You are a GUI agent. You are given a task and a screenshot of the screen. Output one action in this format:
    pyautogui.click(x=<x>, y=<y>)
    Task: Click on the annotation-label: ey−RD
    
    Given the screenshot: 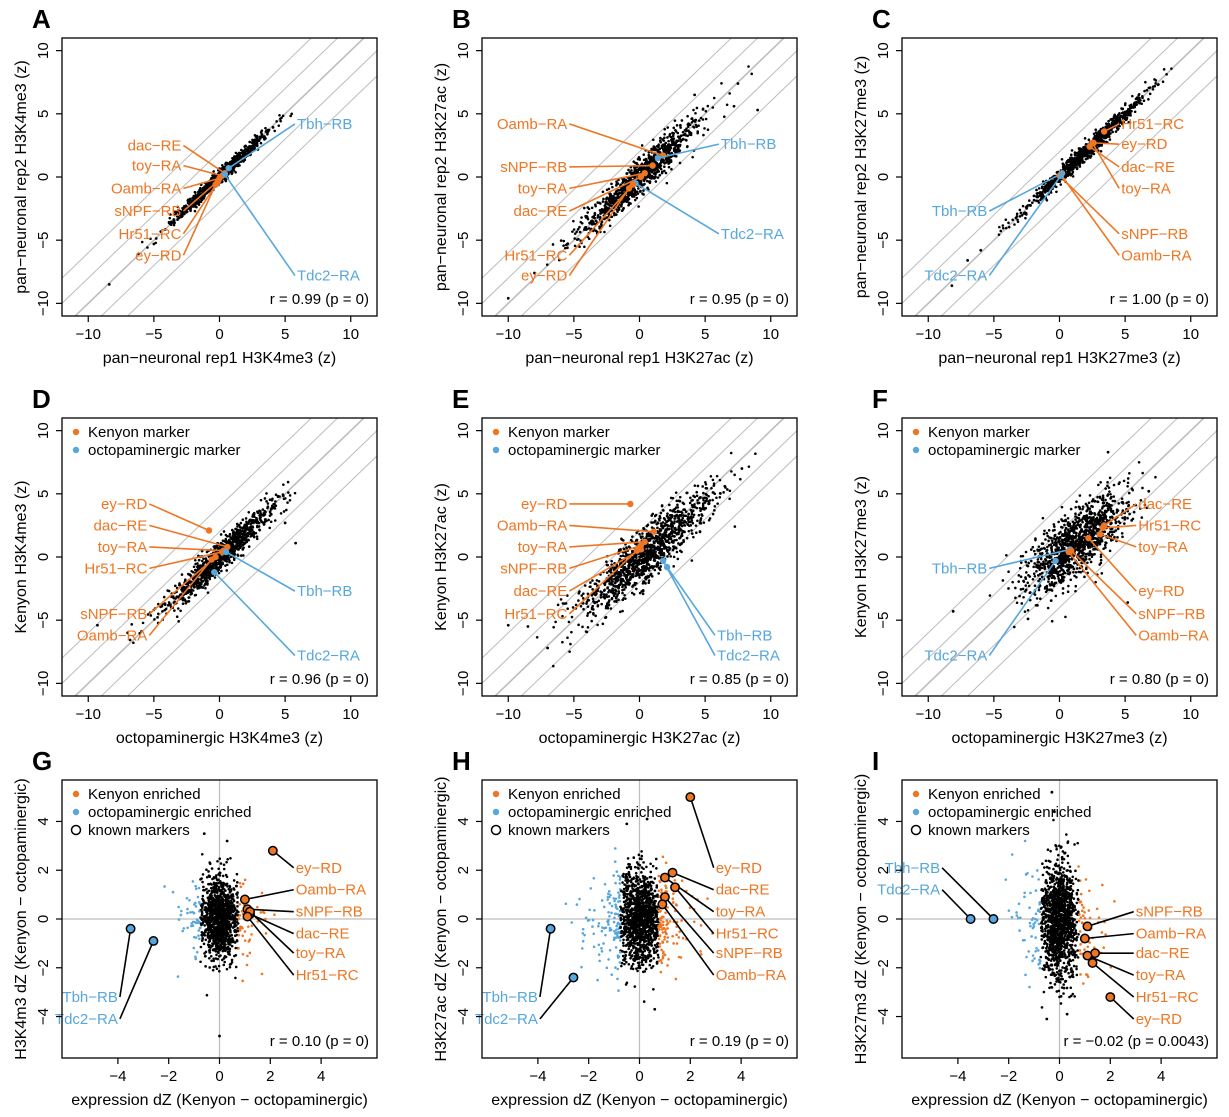 What is the action you would take?
    pyautogui.click(x=124, y=504)
    